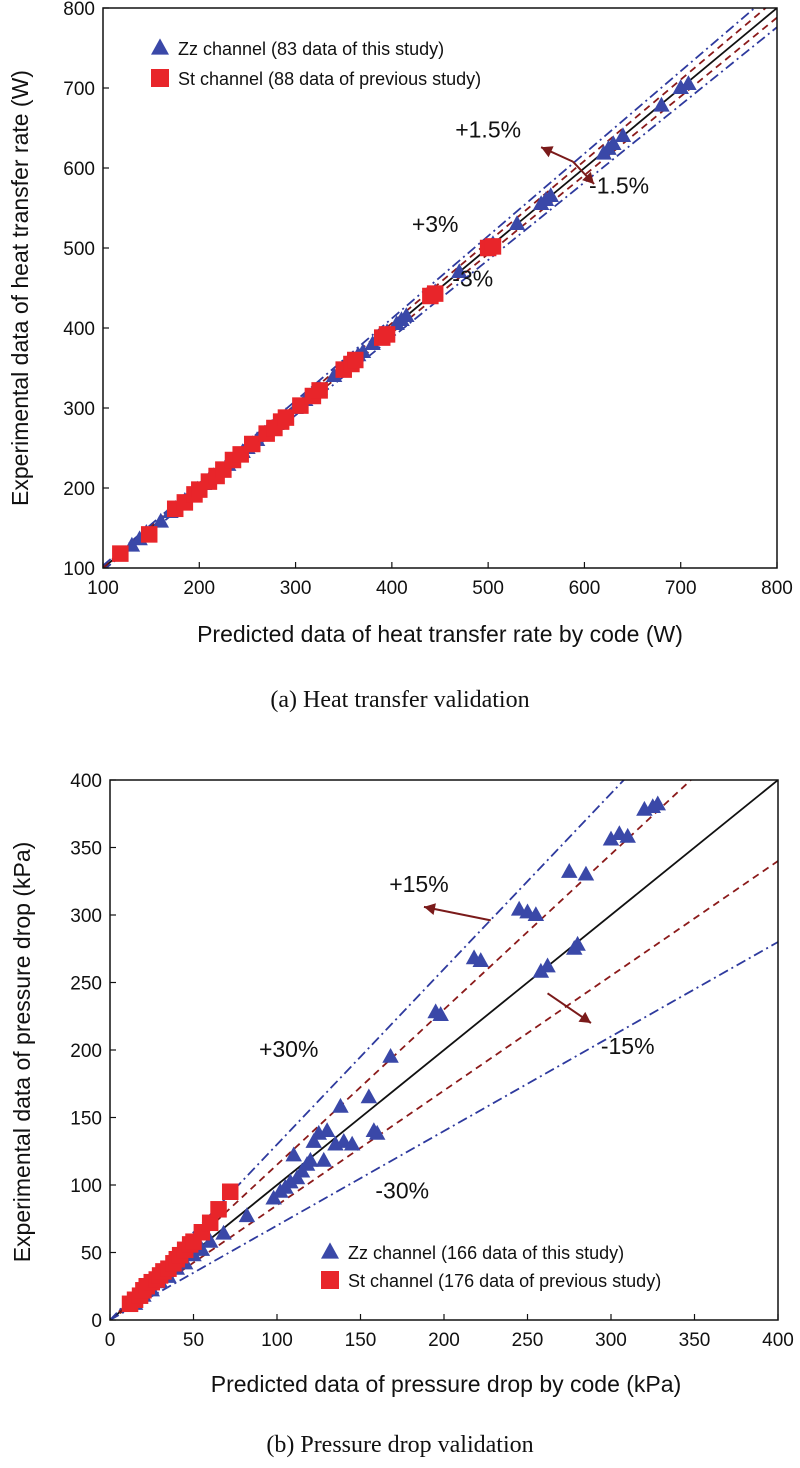  I want to click on y-tick-label: 800, so click(79, 10).